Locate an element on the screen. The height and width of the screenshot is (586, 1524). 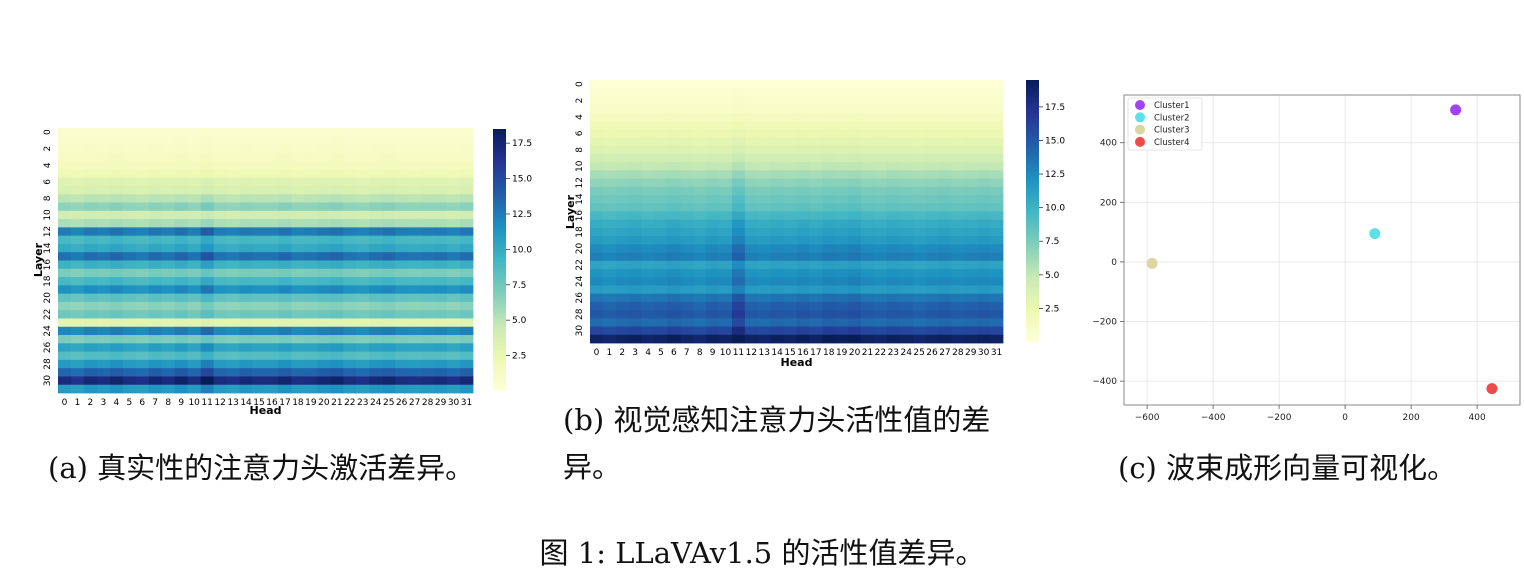
heatmap-a-xtick: 6 is located at coordinates (142, 403).